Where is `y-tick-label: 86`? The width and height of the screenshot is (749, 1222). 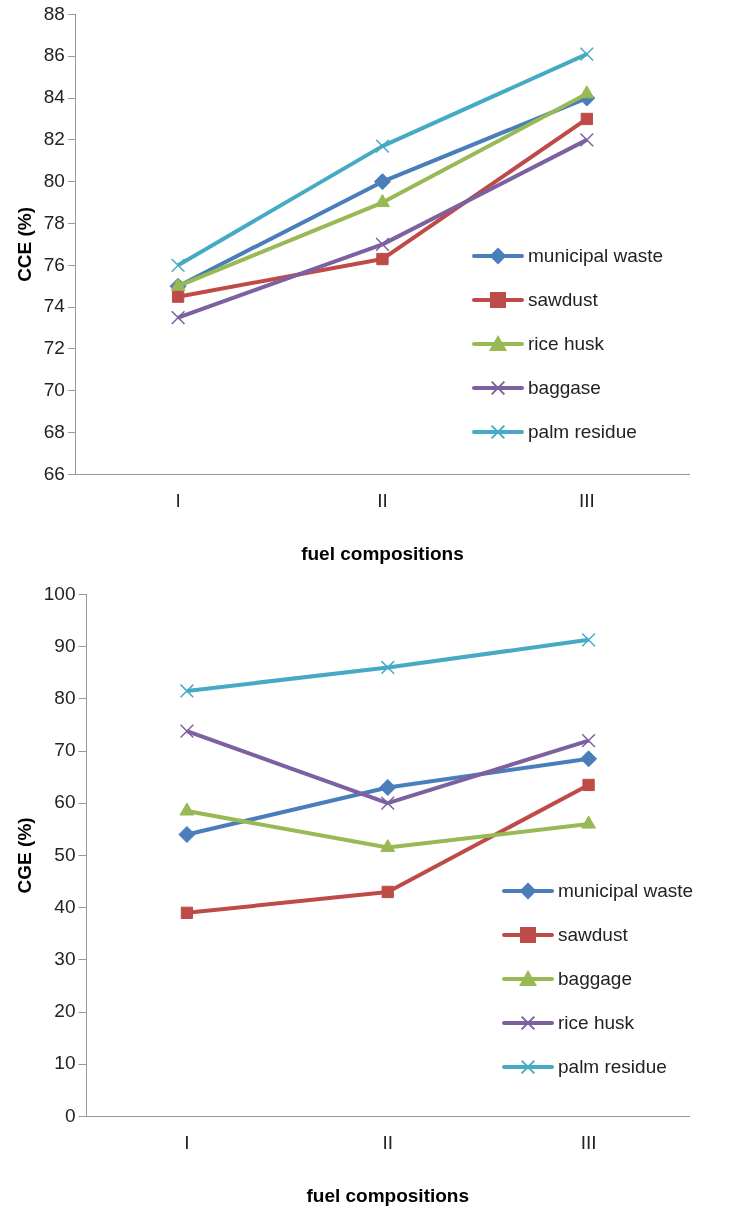 y-tick-label: 86 is located at coordinates (54, 55).